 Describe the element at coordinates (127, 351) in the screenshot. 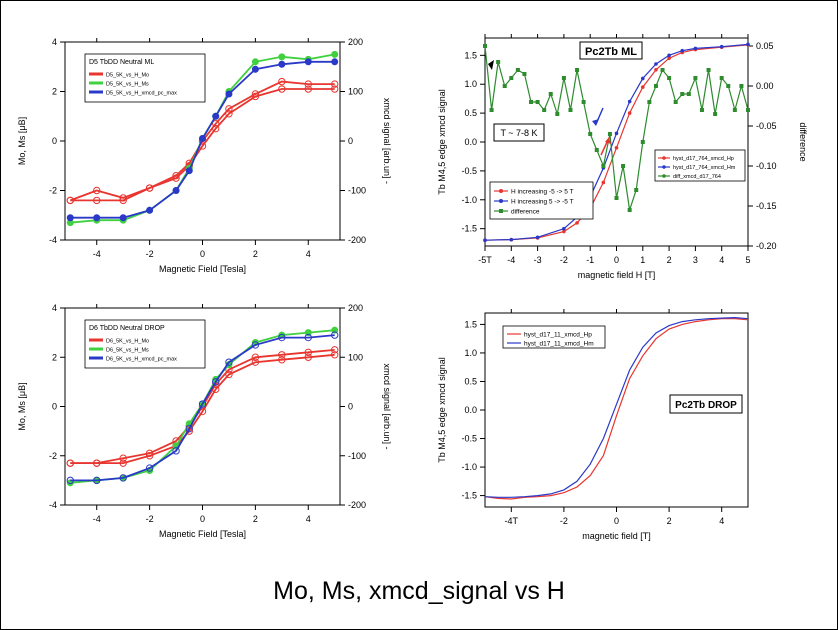

I see `legend-entry: D6_5K_vs_H_Ms` at that location.